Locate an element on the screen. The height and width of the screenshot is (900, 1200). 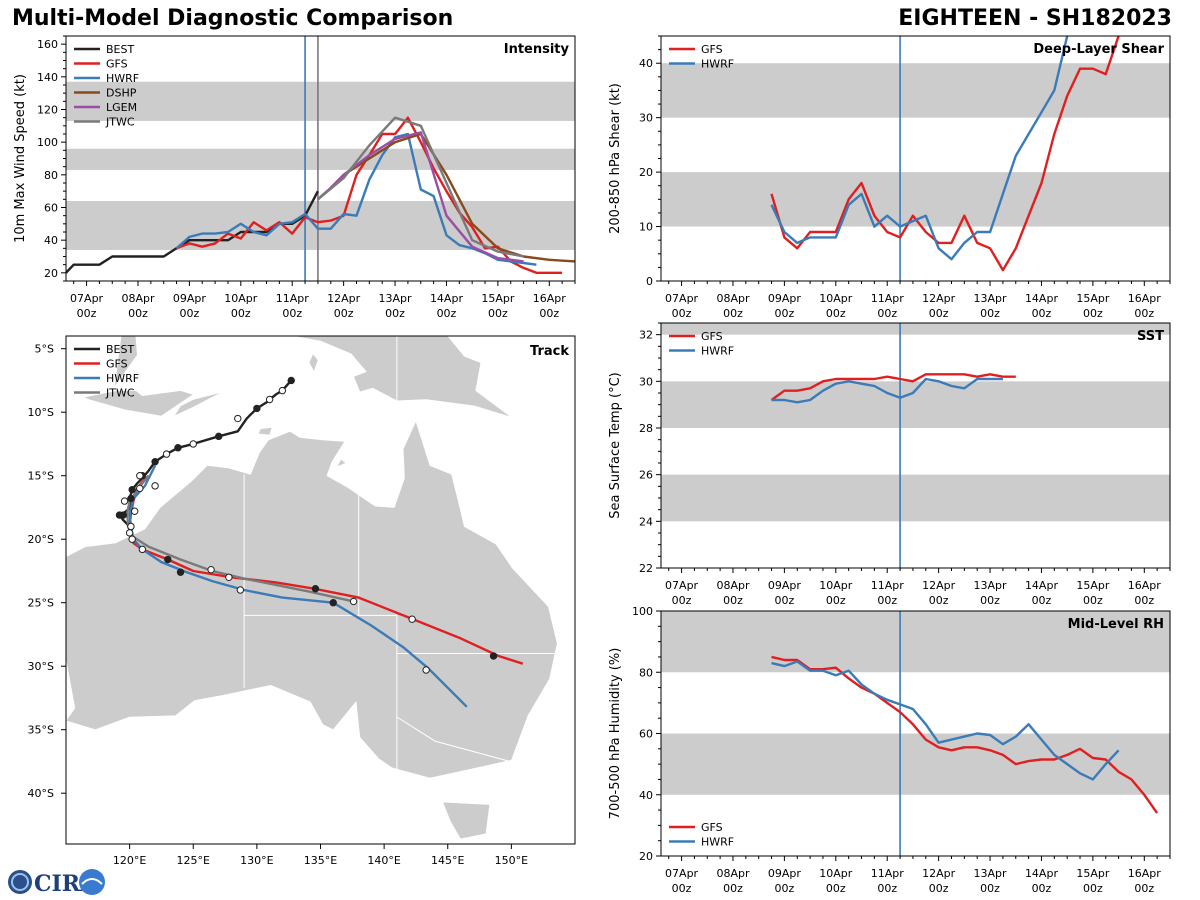
plot-area-rh is located at coordinates (915, 733).